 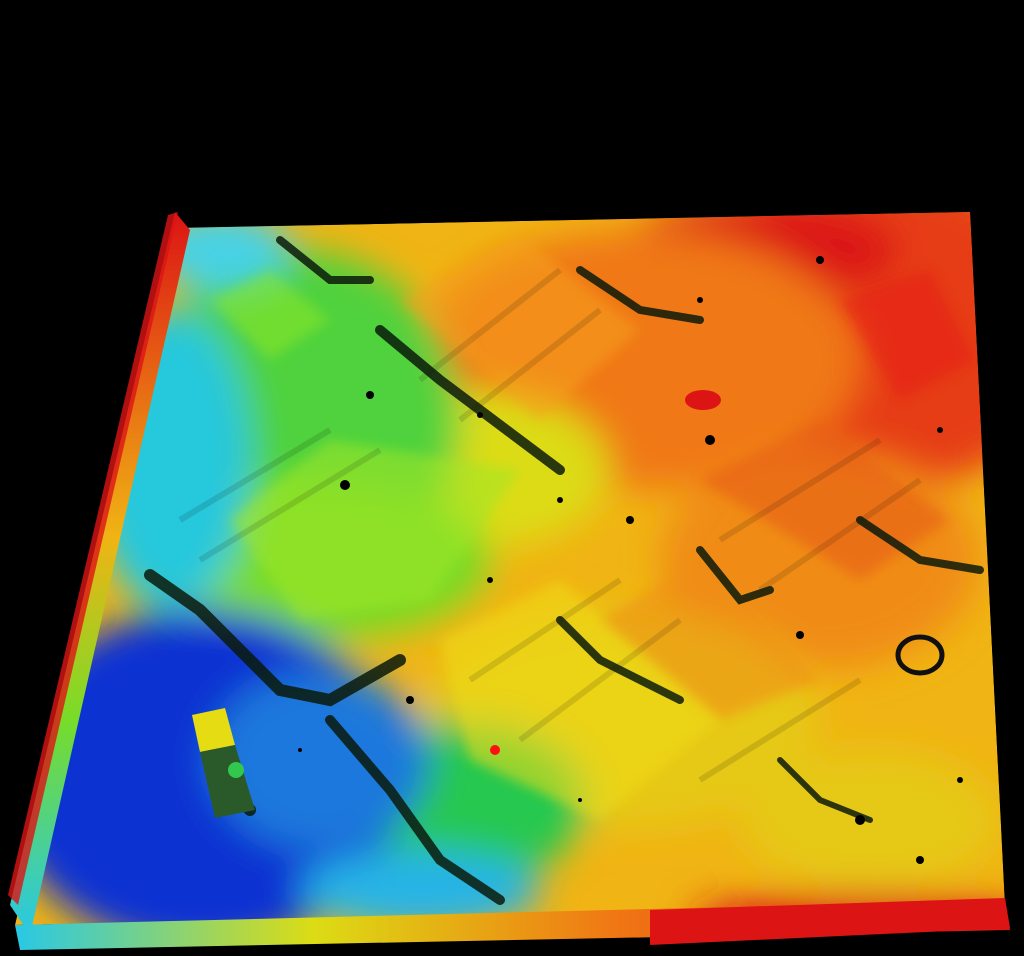 What do you see at coordinates (420, 887) in the screenshot?
I see `zone-cyan-bottom` at bounding box center [420, 887].